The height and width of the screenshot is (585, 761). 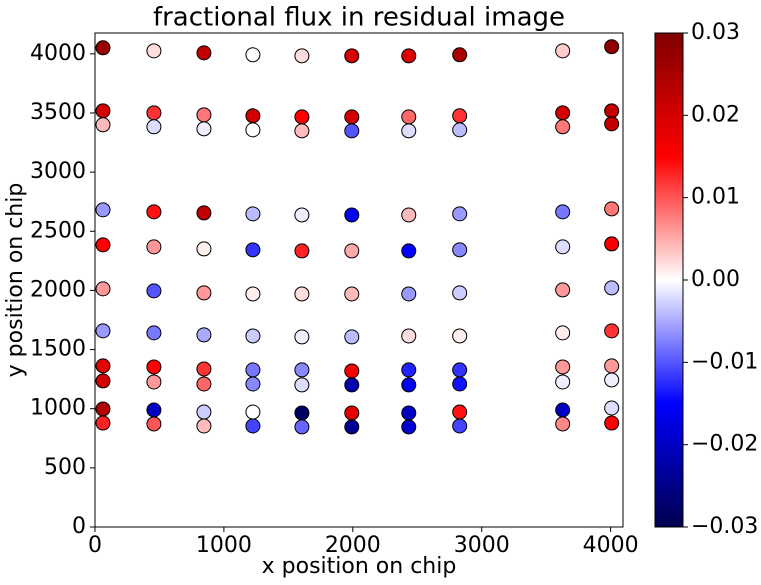 What do you see at coordinates (724, 361) in the screenshot?
I see `colorbar-tick-label: −0.01` at bounding box center [724, 361].